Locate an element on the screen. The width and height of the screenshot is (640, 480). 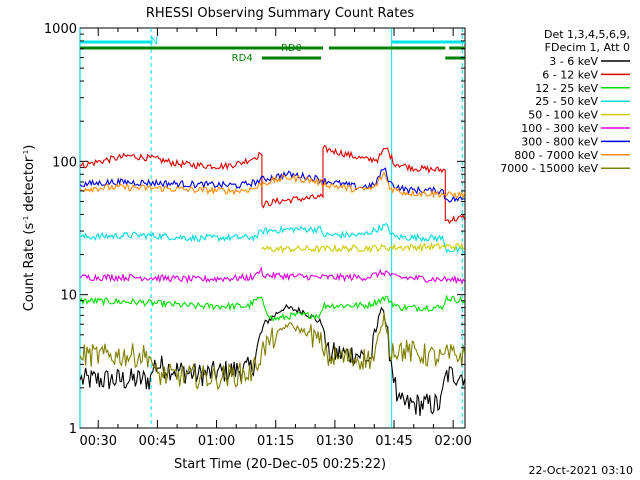
legend-label: 6 - 12 keV is located at coordinates (570, 74).